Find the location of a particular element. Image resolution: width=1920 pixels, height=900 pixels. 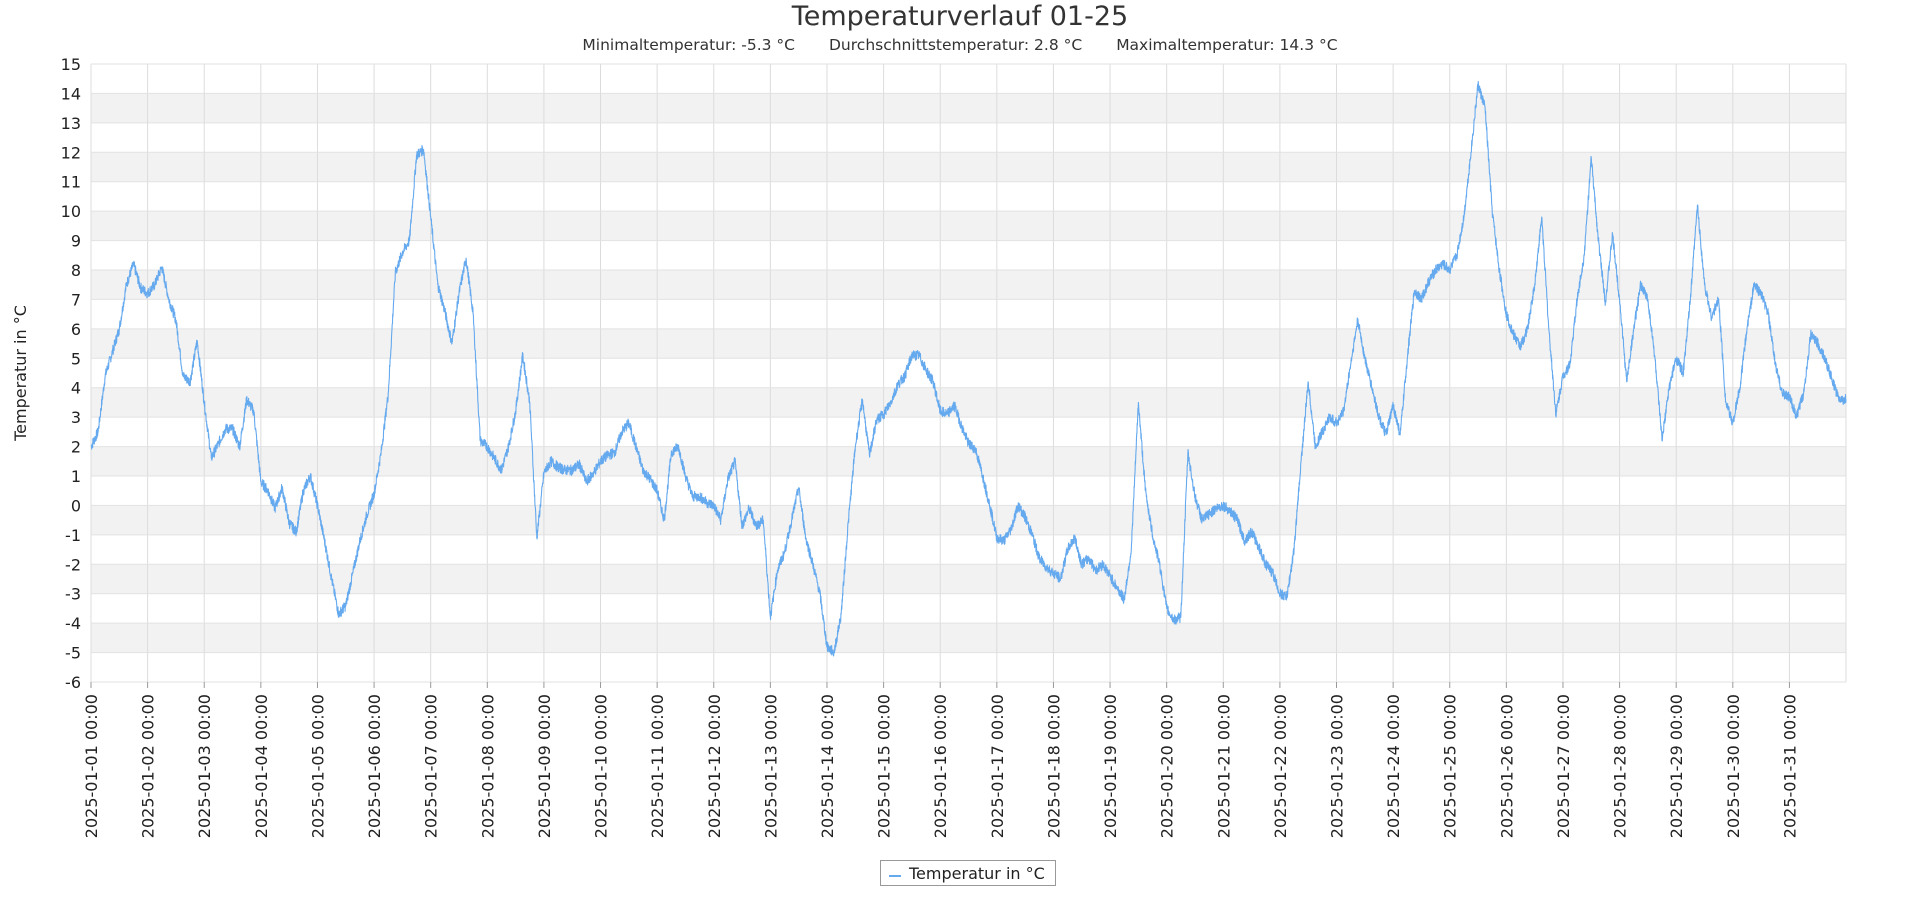

y-tick-label: 5 is located at coordinates (76, 358).